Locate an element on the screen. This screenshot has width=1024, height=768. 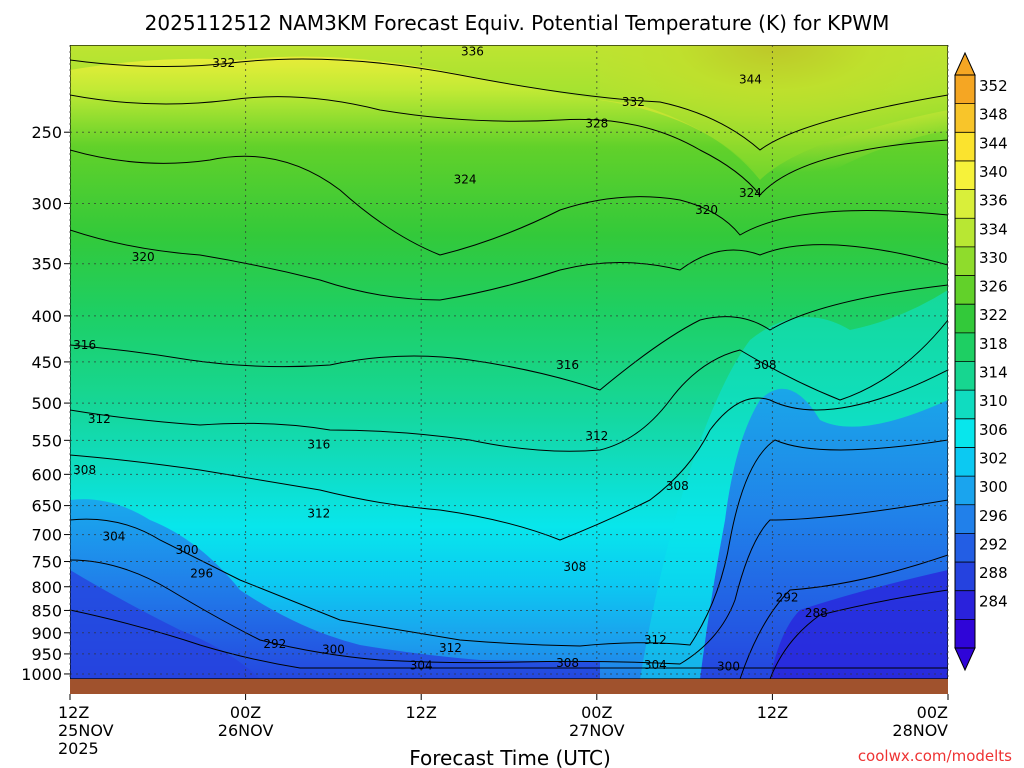
y-tick-label: 500 is located at coordinates (46, 403).